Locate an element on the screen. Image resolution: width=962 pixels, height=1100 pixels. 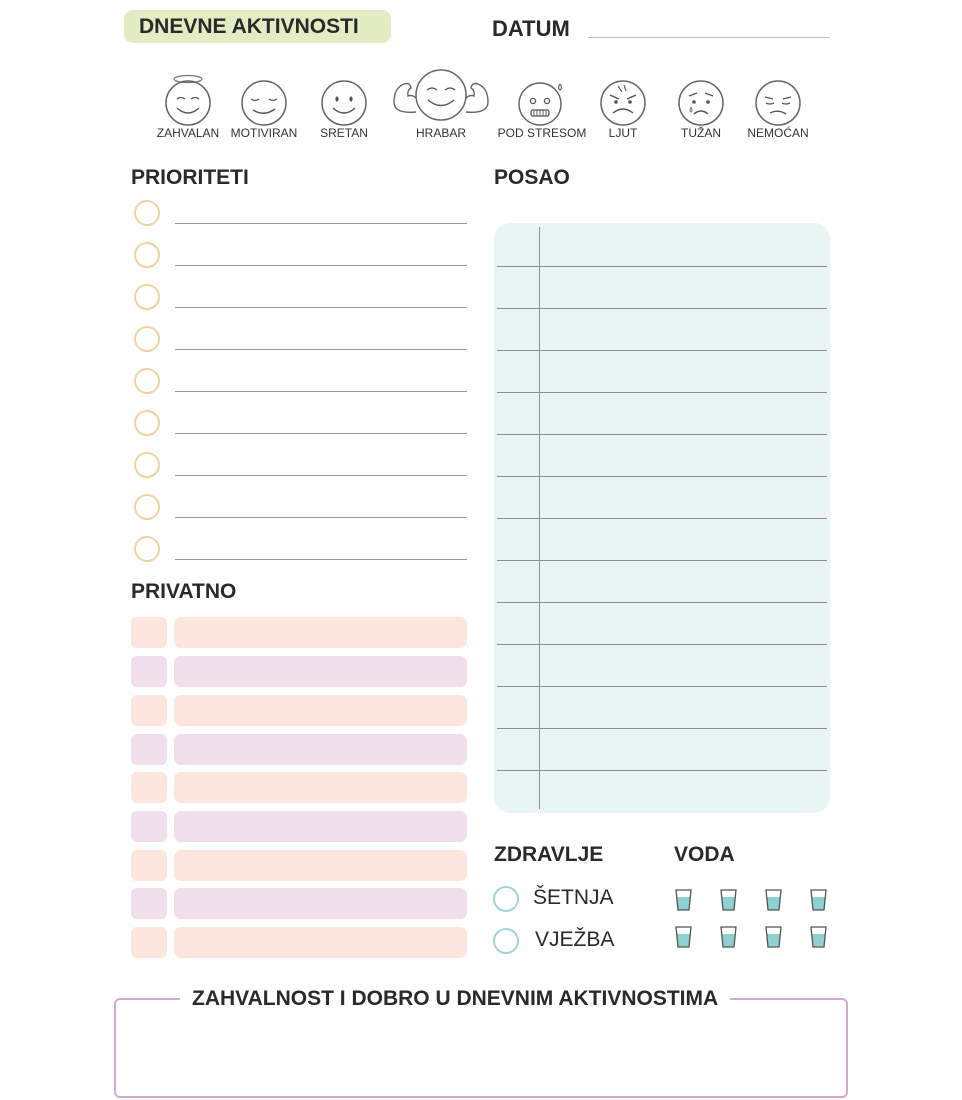
happy-face-icon is located at coordinates (344, 103).